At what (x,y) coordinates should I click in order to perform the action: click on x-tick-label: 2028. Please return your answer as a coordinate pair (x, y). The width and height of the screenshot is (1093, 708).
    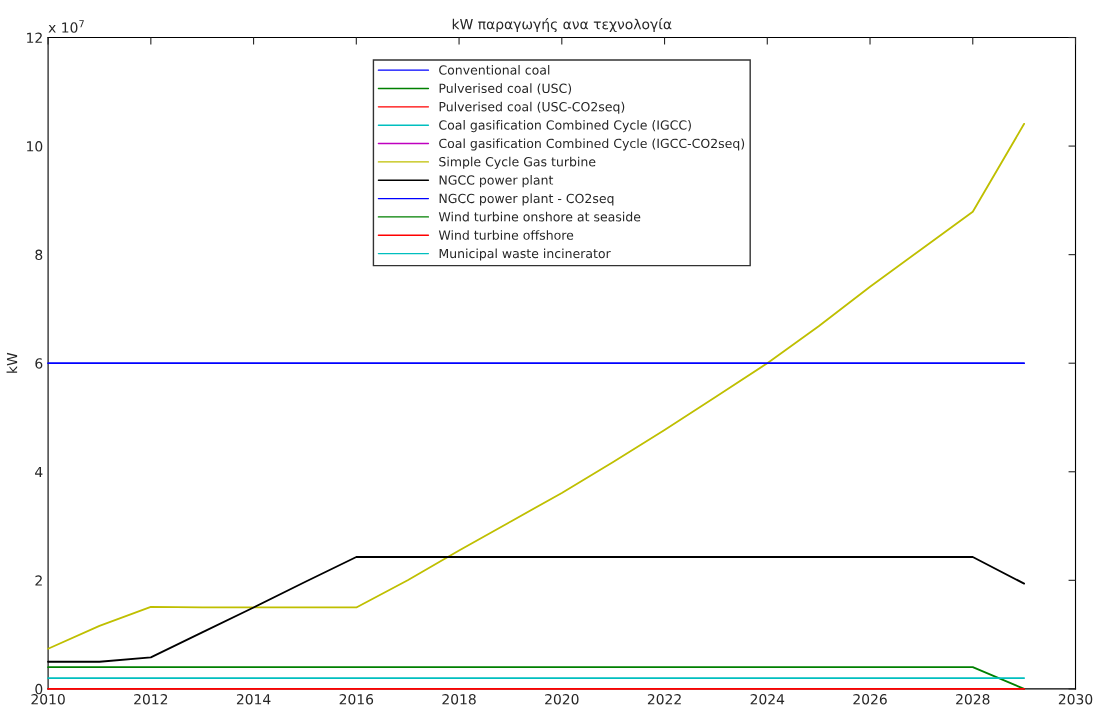
    Looking at the image, I should click on (973, 699).